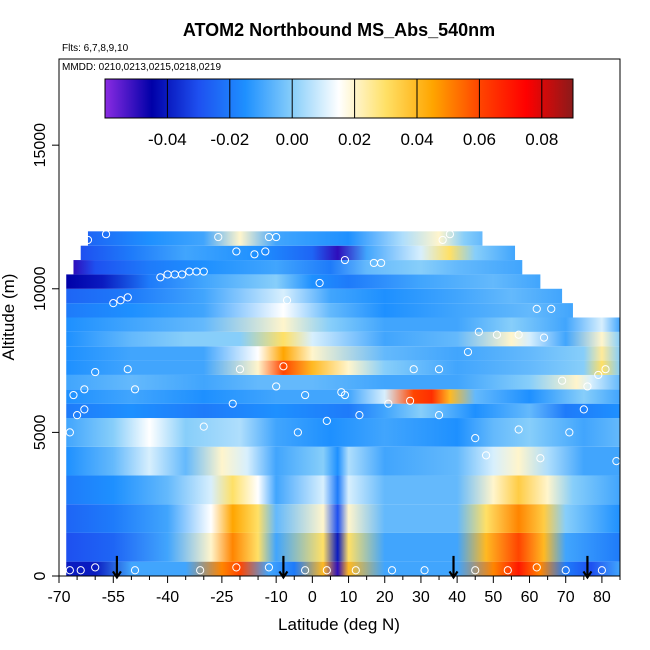 This screenshot has width=650, height=650. I want to click on x-tick-label: 50, so click(493, 597).